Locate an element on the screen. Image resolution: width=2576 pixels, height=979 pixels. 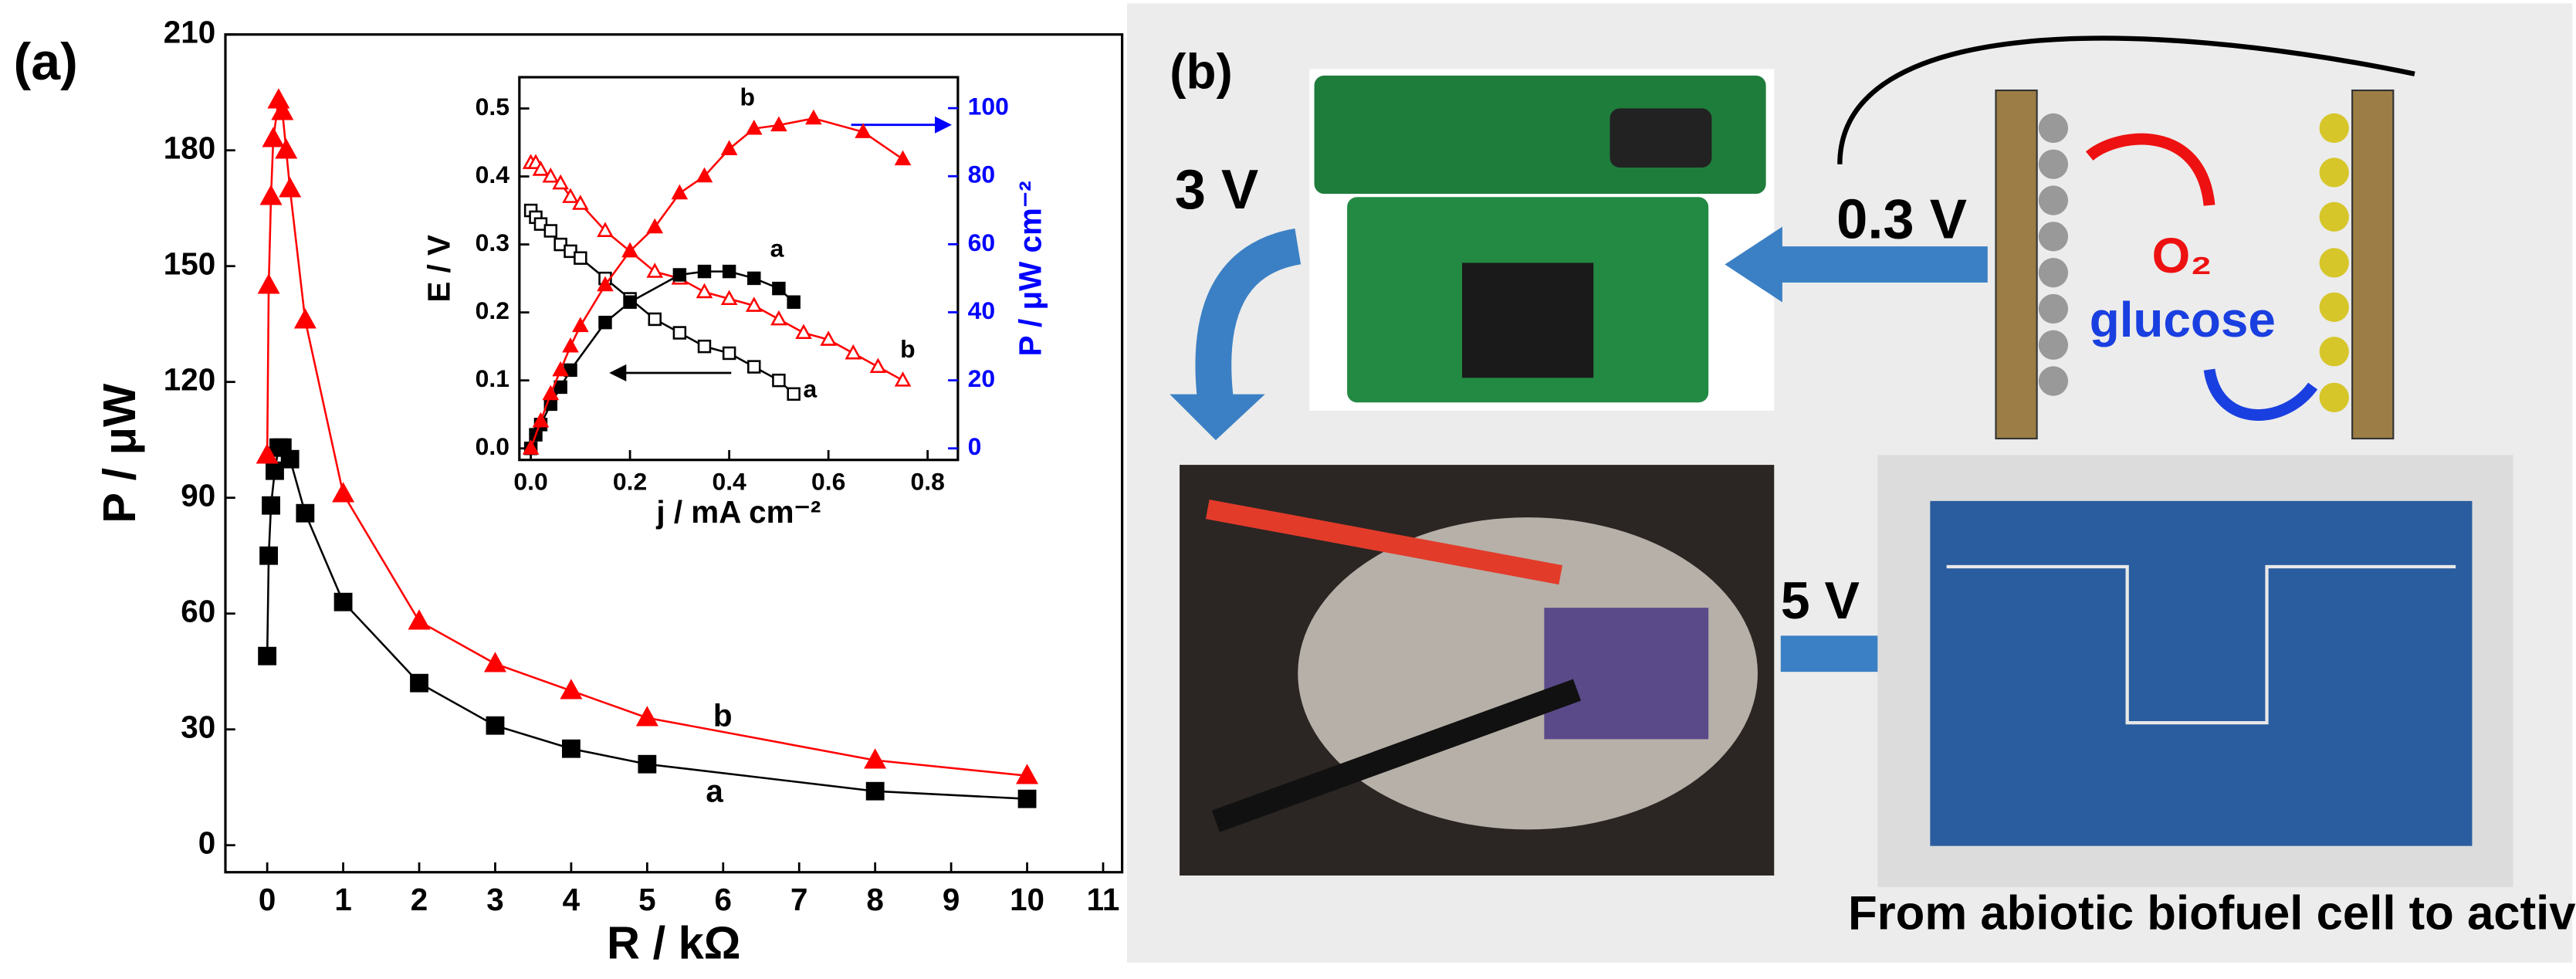
y2-tick-label: 40 is located at coordinates (982, 310).